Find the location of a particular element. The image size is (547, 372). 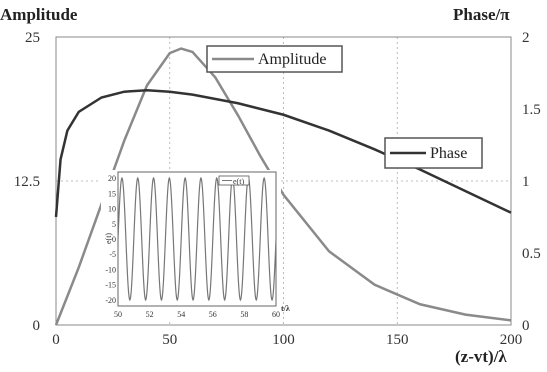

inset-background is located at coordinates (191, 246).